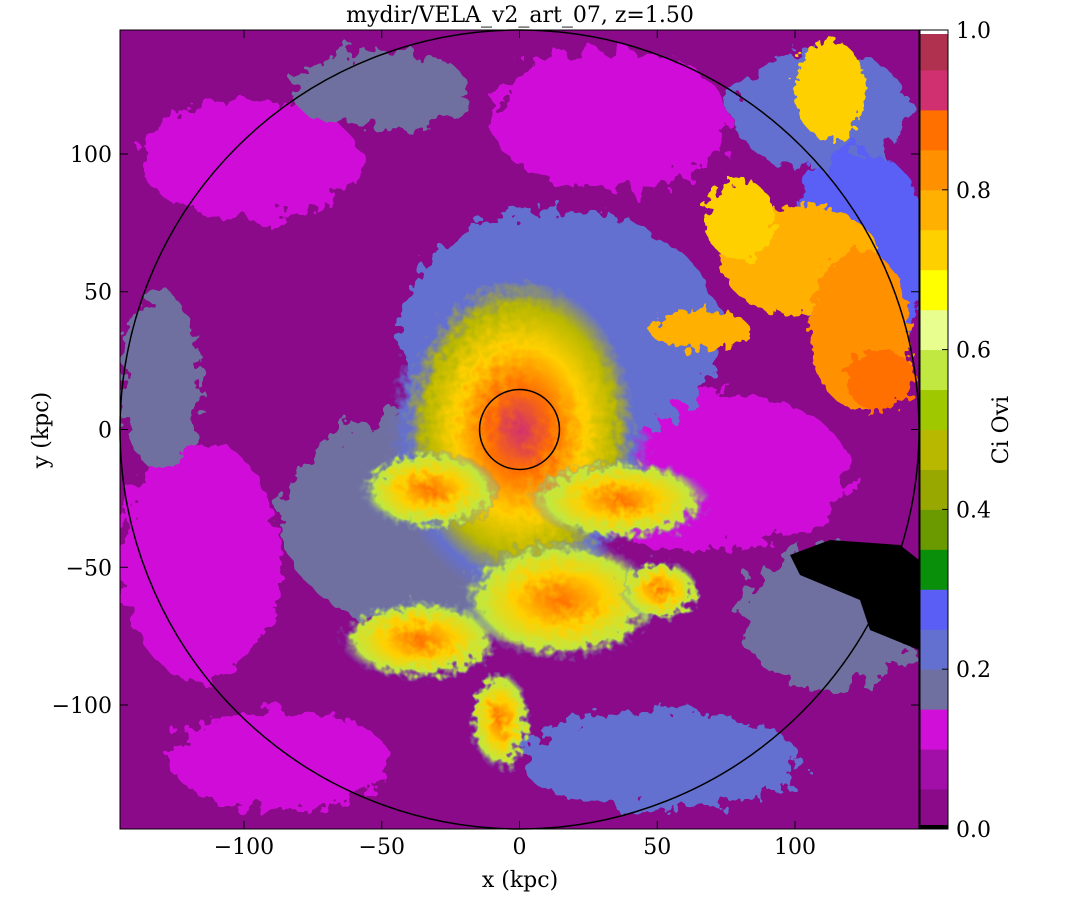 The height and width of the screenshot is (920, 1085). What do you see at coordinates (105, 431) in the screenshot?
I see `y-tick-label: 0` at bounding box center [105, 431].